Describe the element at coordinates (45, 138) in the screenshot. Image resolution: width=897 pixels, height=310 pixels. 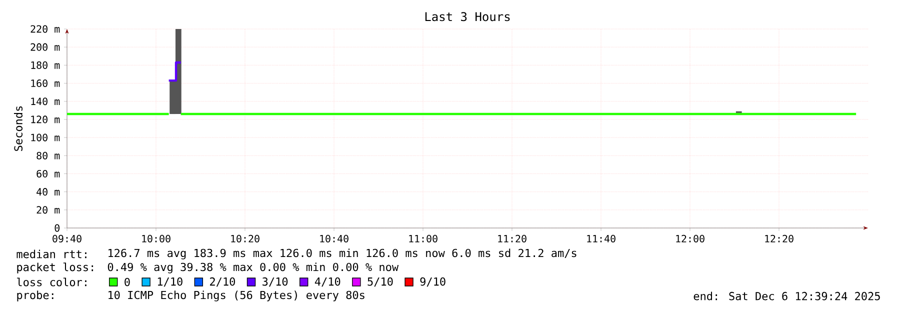
I see `y-tick-label: 100 m` at that location.